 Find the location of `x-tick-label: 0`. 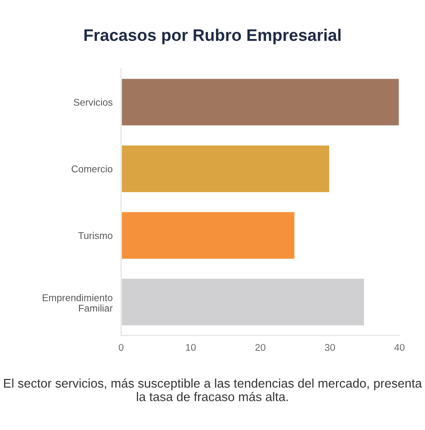

x-tick-label: 0 is located at coordinates (121, 347).